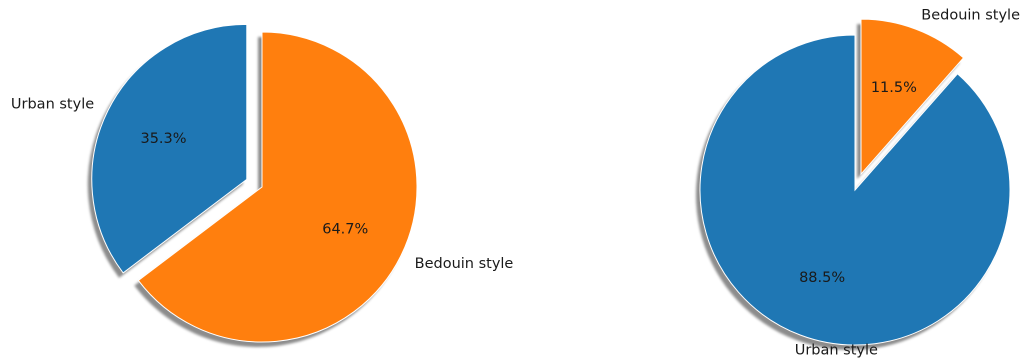  Describe the element at coordinates (345, 229) in the screenshot. I see `pct-label-bedouin-style: 64.7%` at that location.